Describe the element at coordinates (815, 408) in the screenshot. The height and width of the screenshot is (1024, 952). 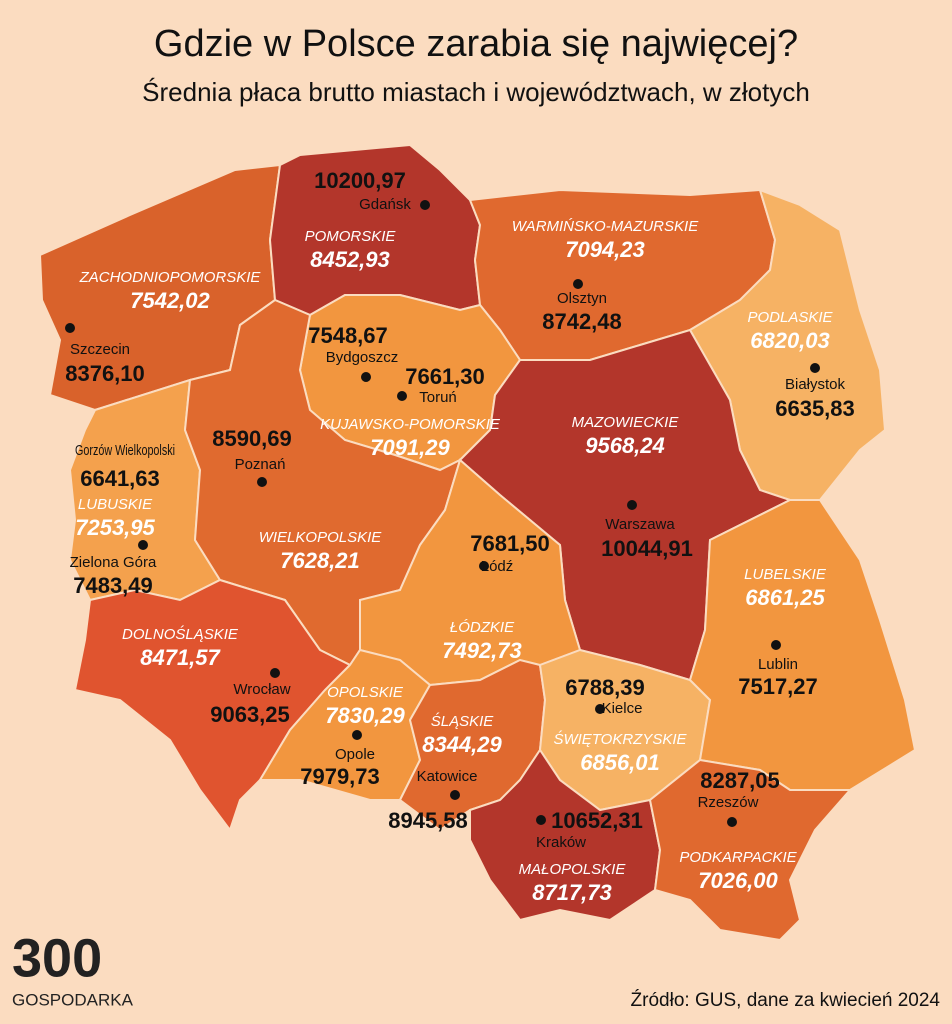
I see `city-value: 6635,83` at that location.